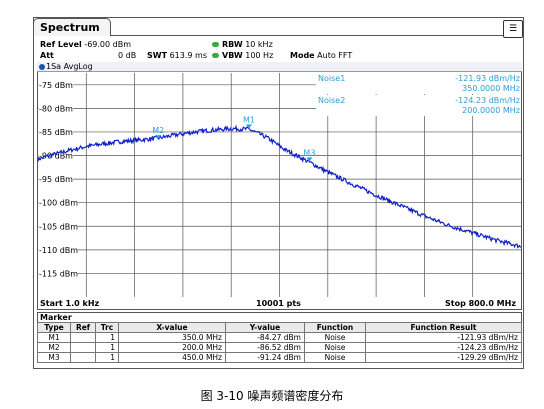 The height and width of the screenshot is (409, 544). What do you see at coordinates (249, 120) in the screenshot?
I see `marker-label: M1` at bounding box center [249, 120].